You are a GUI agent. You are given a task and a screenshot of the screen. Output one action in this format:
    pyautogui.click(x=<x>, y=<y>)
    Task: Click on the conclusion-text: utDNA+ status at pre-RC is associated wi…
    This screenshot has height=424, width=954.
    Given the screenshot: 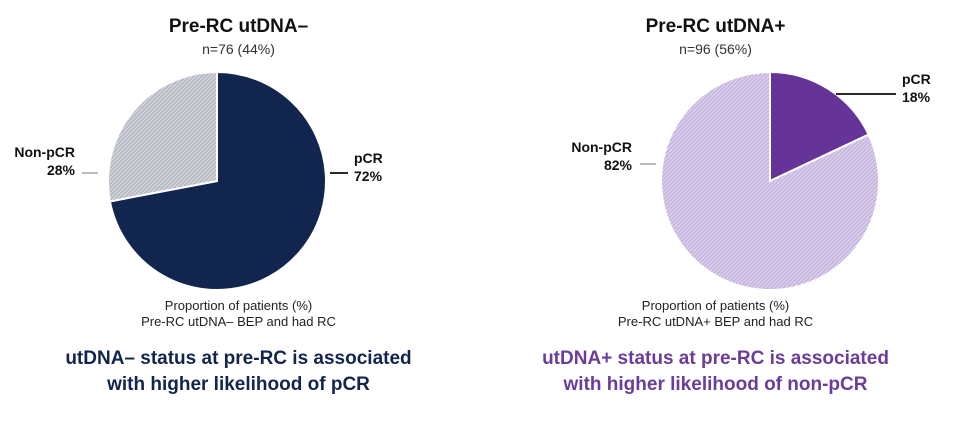 What is the action you would take?
    pyautogui.click(x=715, y=372)
    